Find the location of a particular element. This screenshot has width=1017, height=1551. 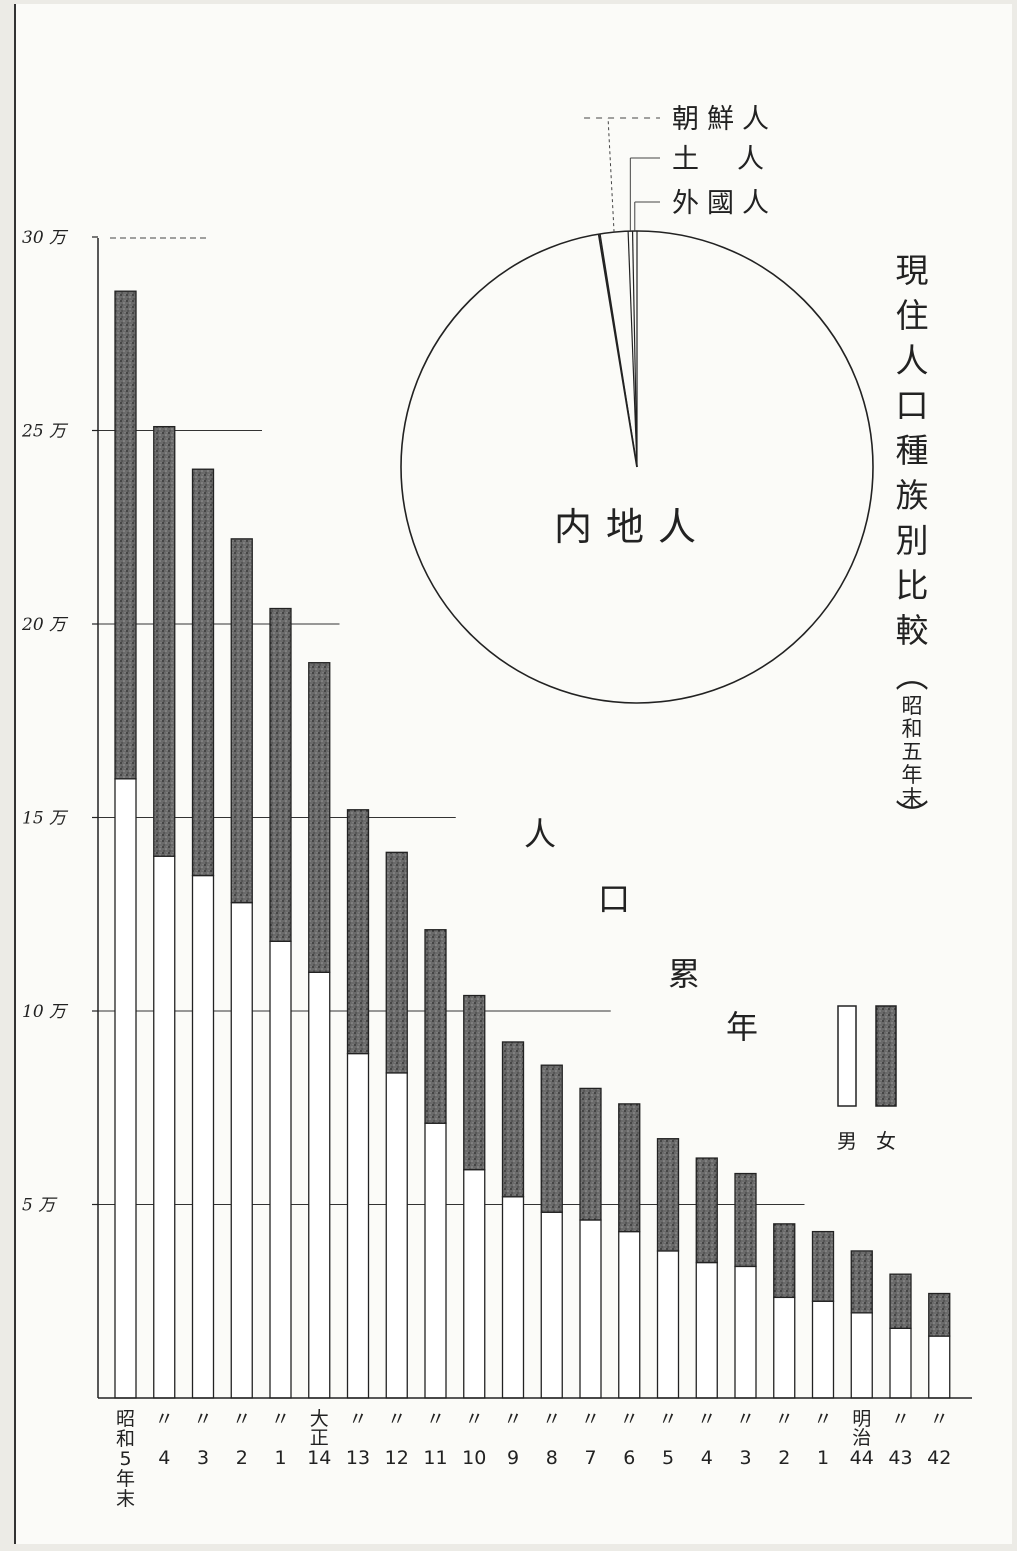

x-tick-label: 12 is located at coordinates (397, 1458).